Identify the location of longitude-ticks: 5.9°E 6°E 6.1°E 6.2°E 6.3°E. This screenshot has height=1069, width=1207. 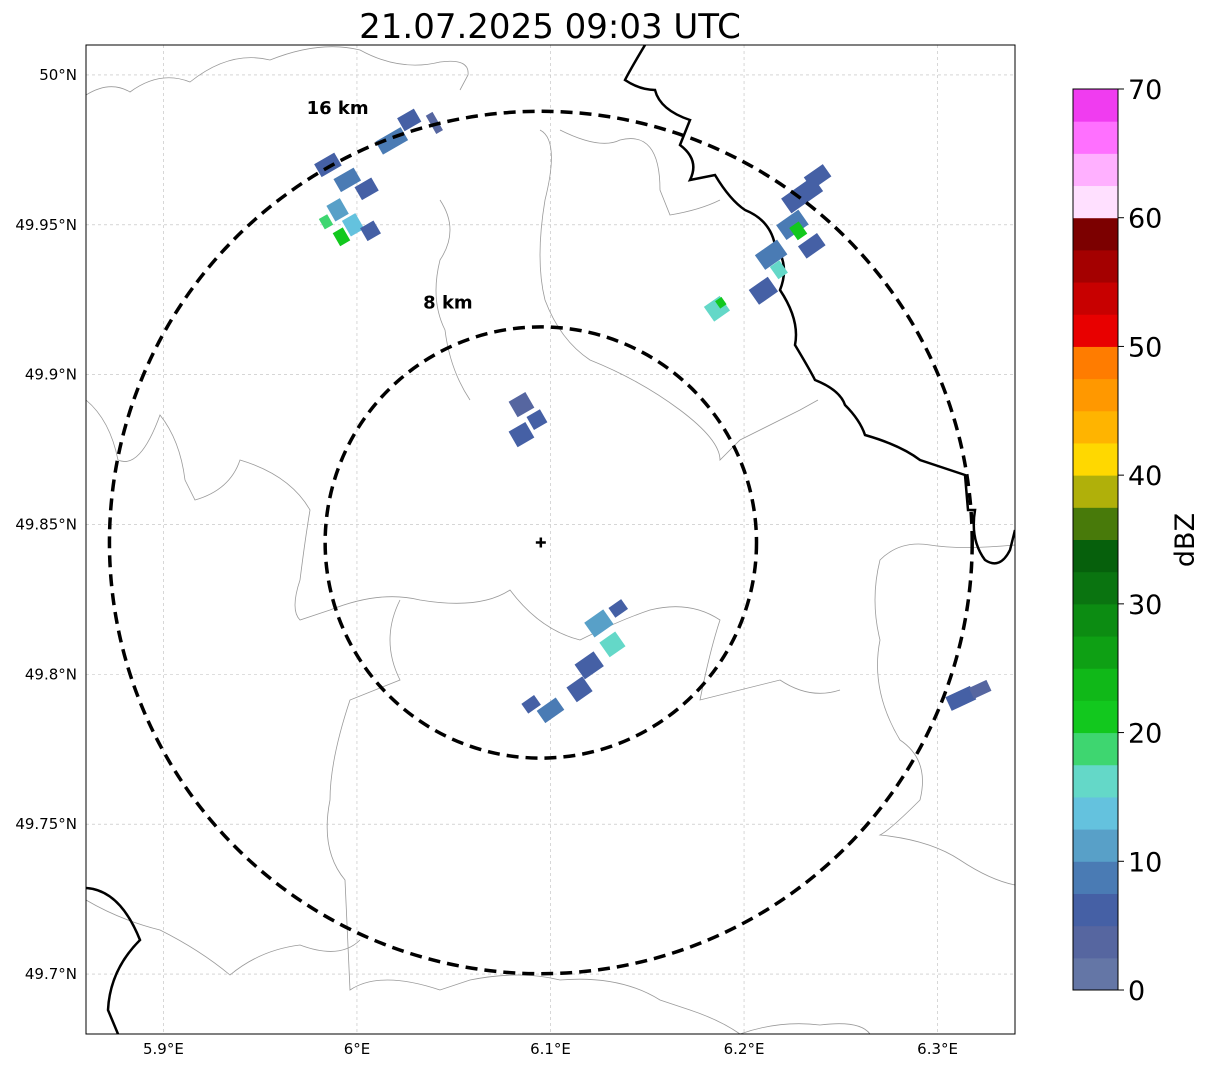
(550, 1049).